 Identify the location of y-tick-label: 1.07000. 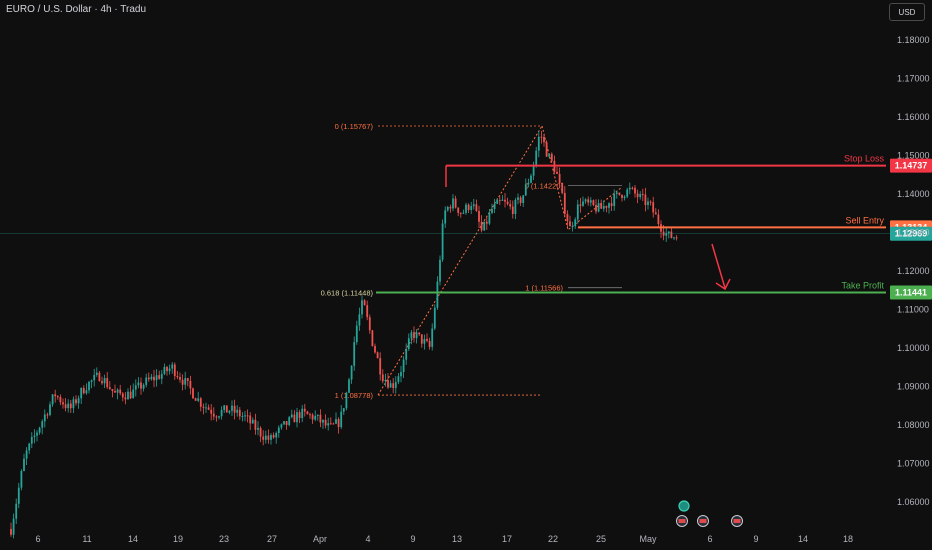
(913, 464).